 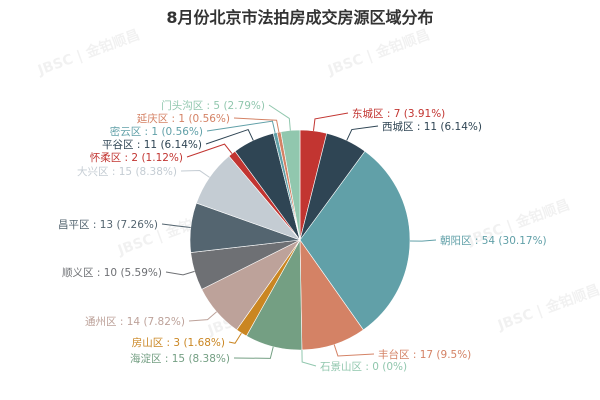 What do you see at coordinates (424, 354) in the screenshot?
I see `slice-label: 丰台区 : 17 (9.5%)` at bounding box center [424, 354].